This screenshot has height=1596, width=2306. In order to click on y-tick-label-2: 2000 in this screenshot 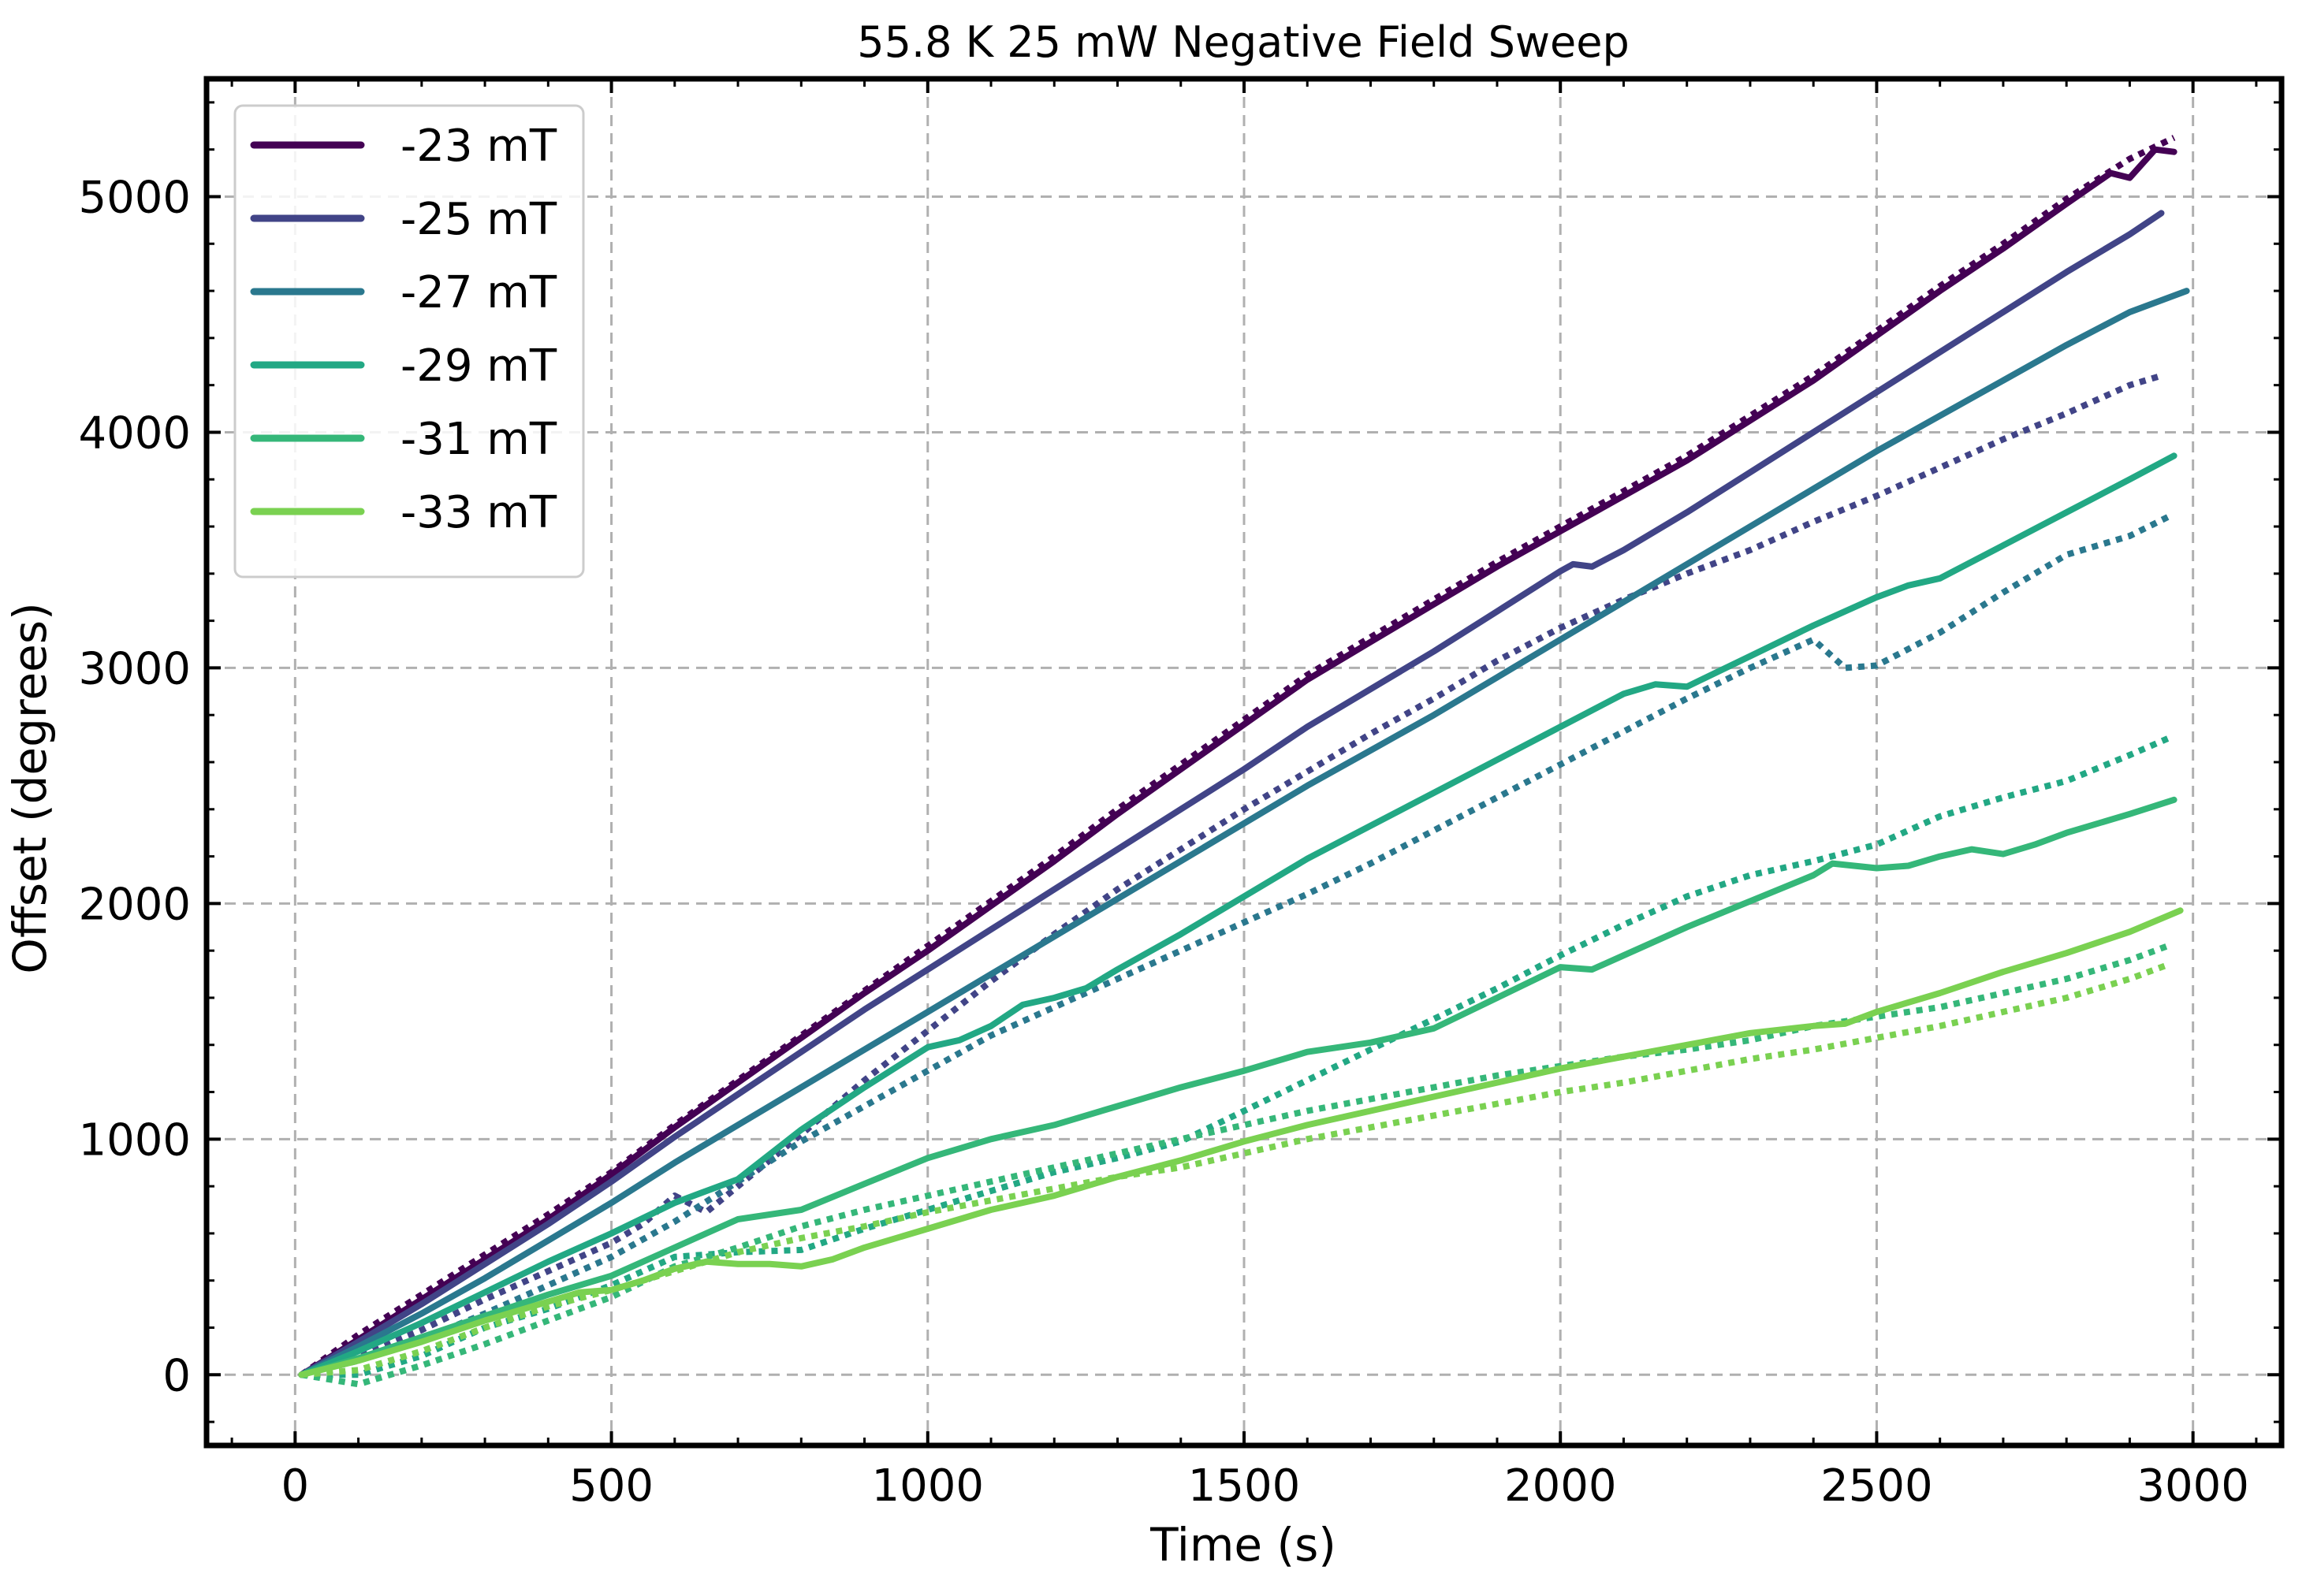, I will do `click(134, 904)`.